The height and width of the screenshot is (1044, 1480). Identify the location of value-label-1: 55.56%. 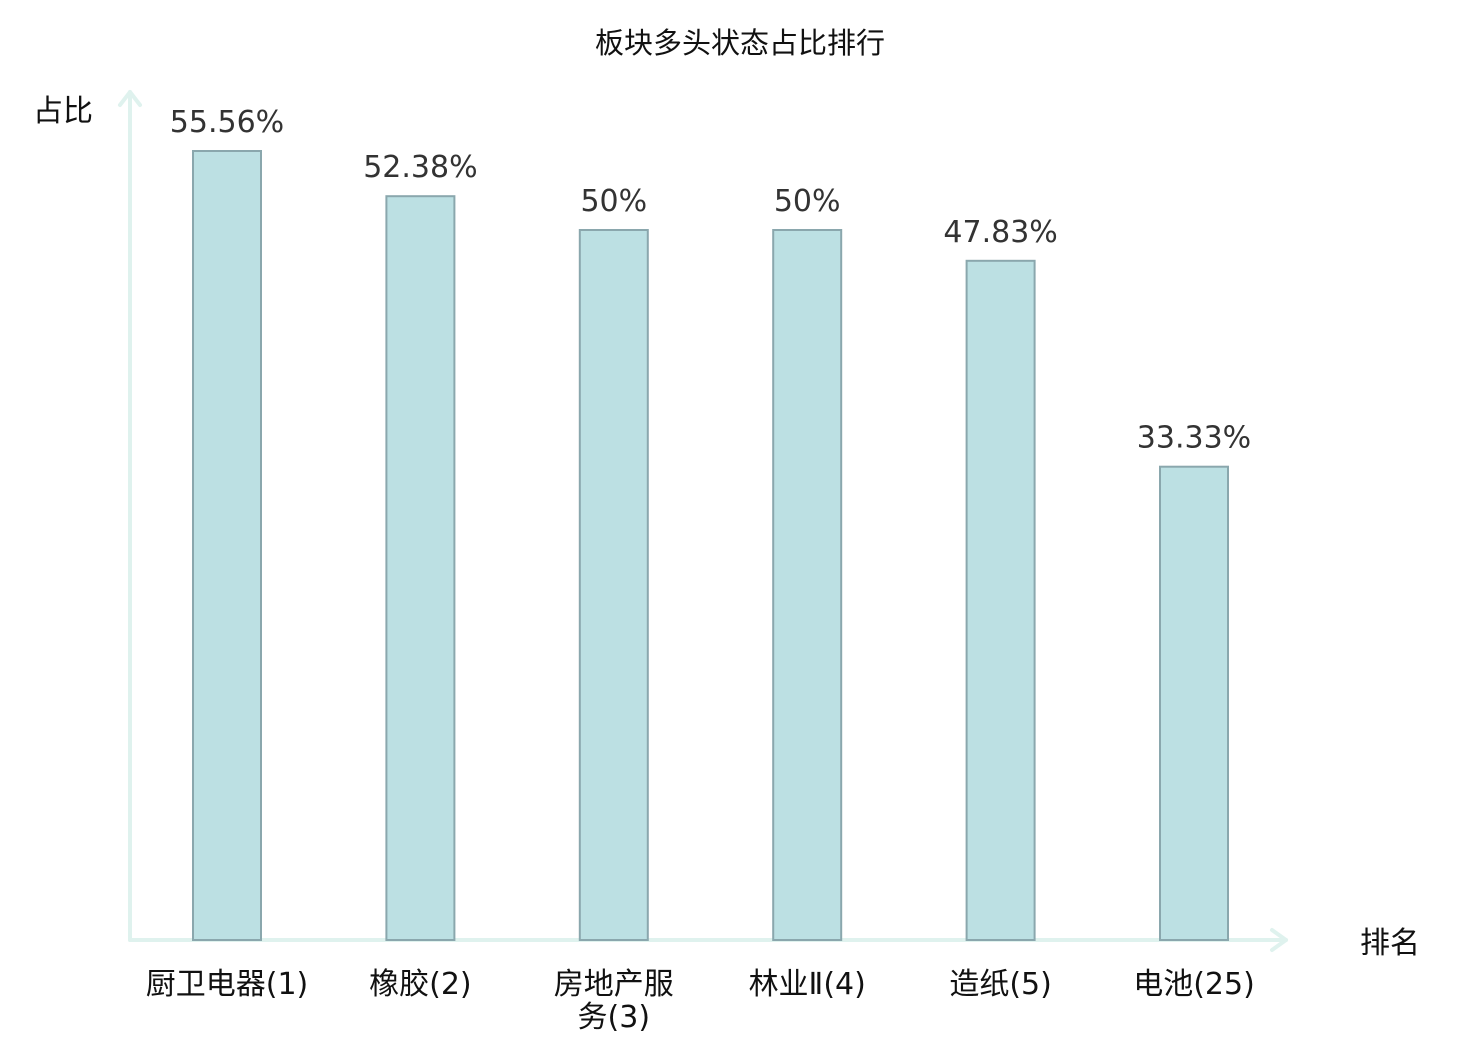
(227, 122).